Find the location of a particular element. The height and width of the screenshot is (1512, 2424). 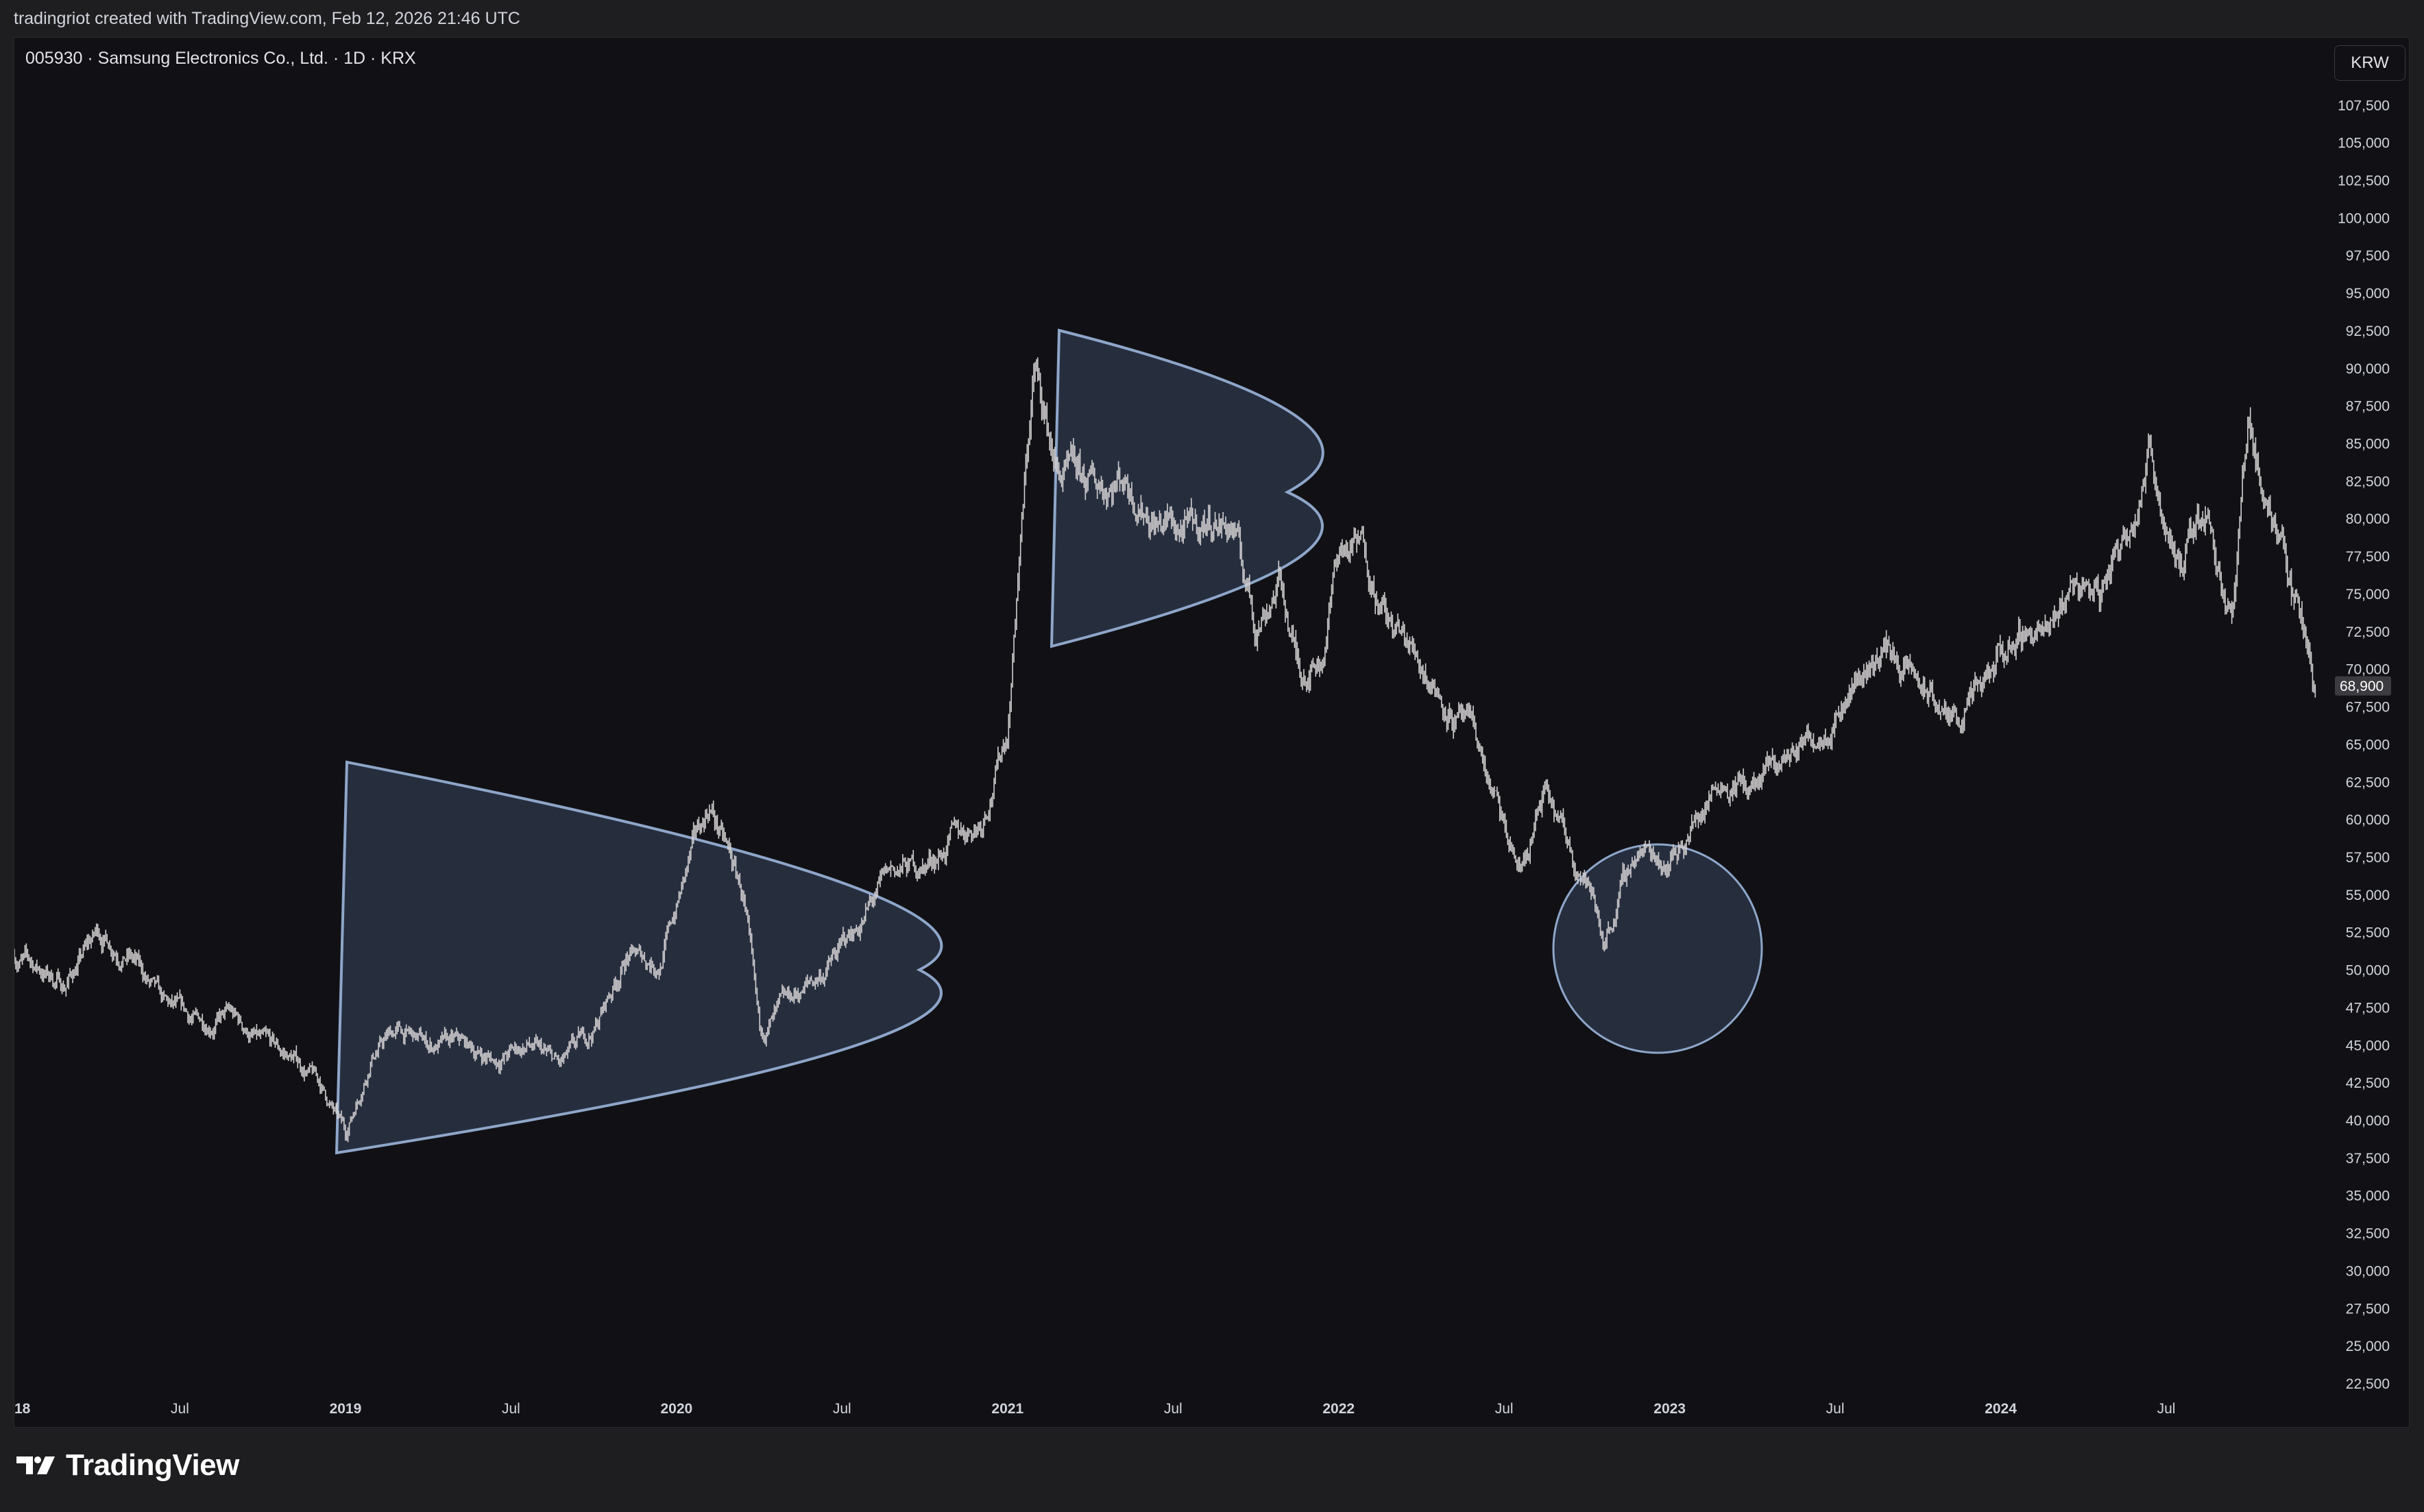

annotation-circle-2022 is located at coordinates (1657, 949).